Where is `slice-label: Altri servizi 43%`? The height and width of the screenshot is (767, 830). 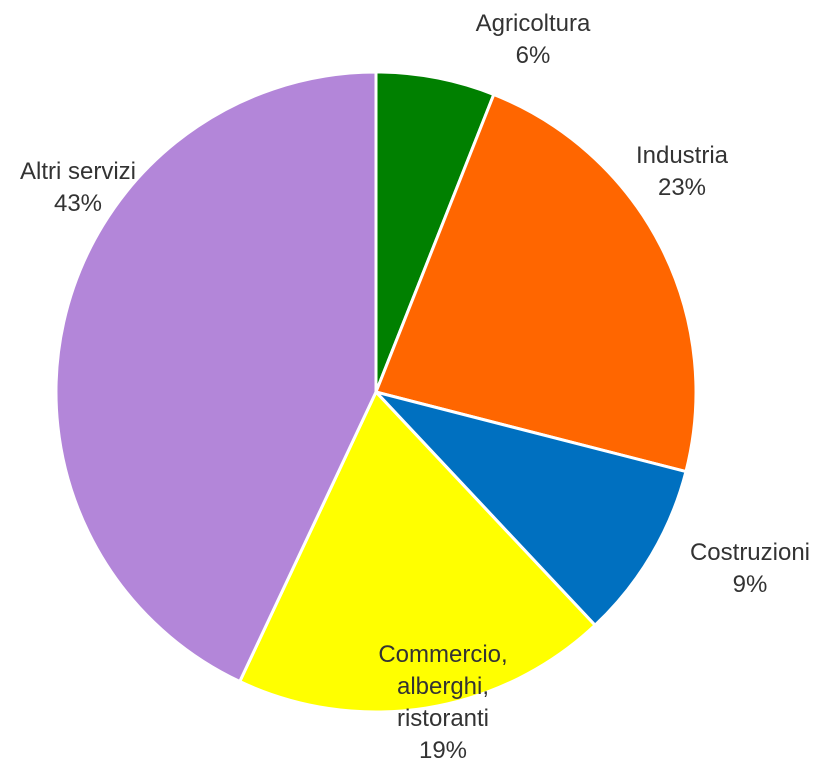
slice-label: Altri servizi 43% is located at coordinates (89, 188).